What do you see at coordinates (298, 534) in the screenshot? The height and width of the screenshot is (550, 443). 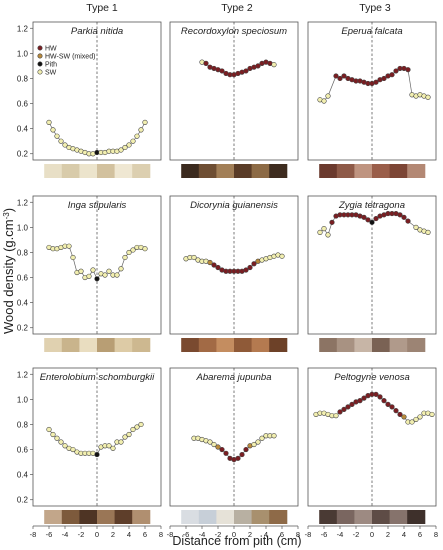 I see `x-tick-label: 8` at bounding box center [298, 534].